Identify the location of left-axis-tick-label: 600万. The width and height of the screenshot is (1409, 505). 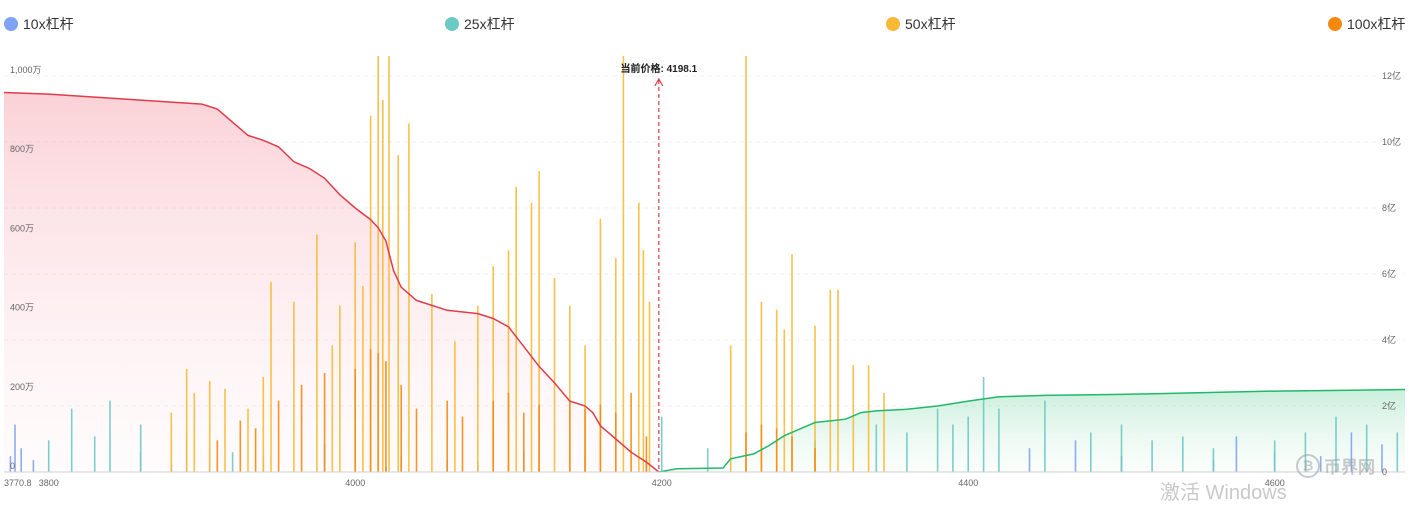
(22, 228).